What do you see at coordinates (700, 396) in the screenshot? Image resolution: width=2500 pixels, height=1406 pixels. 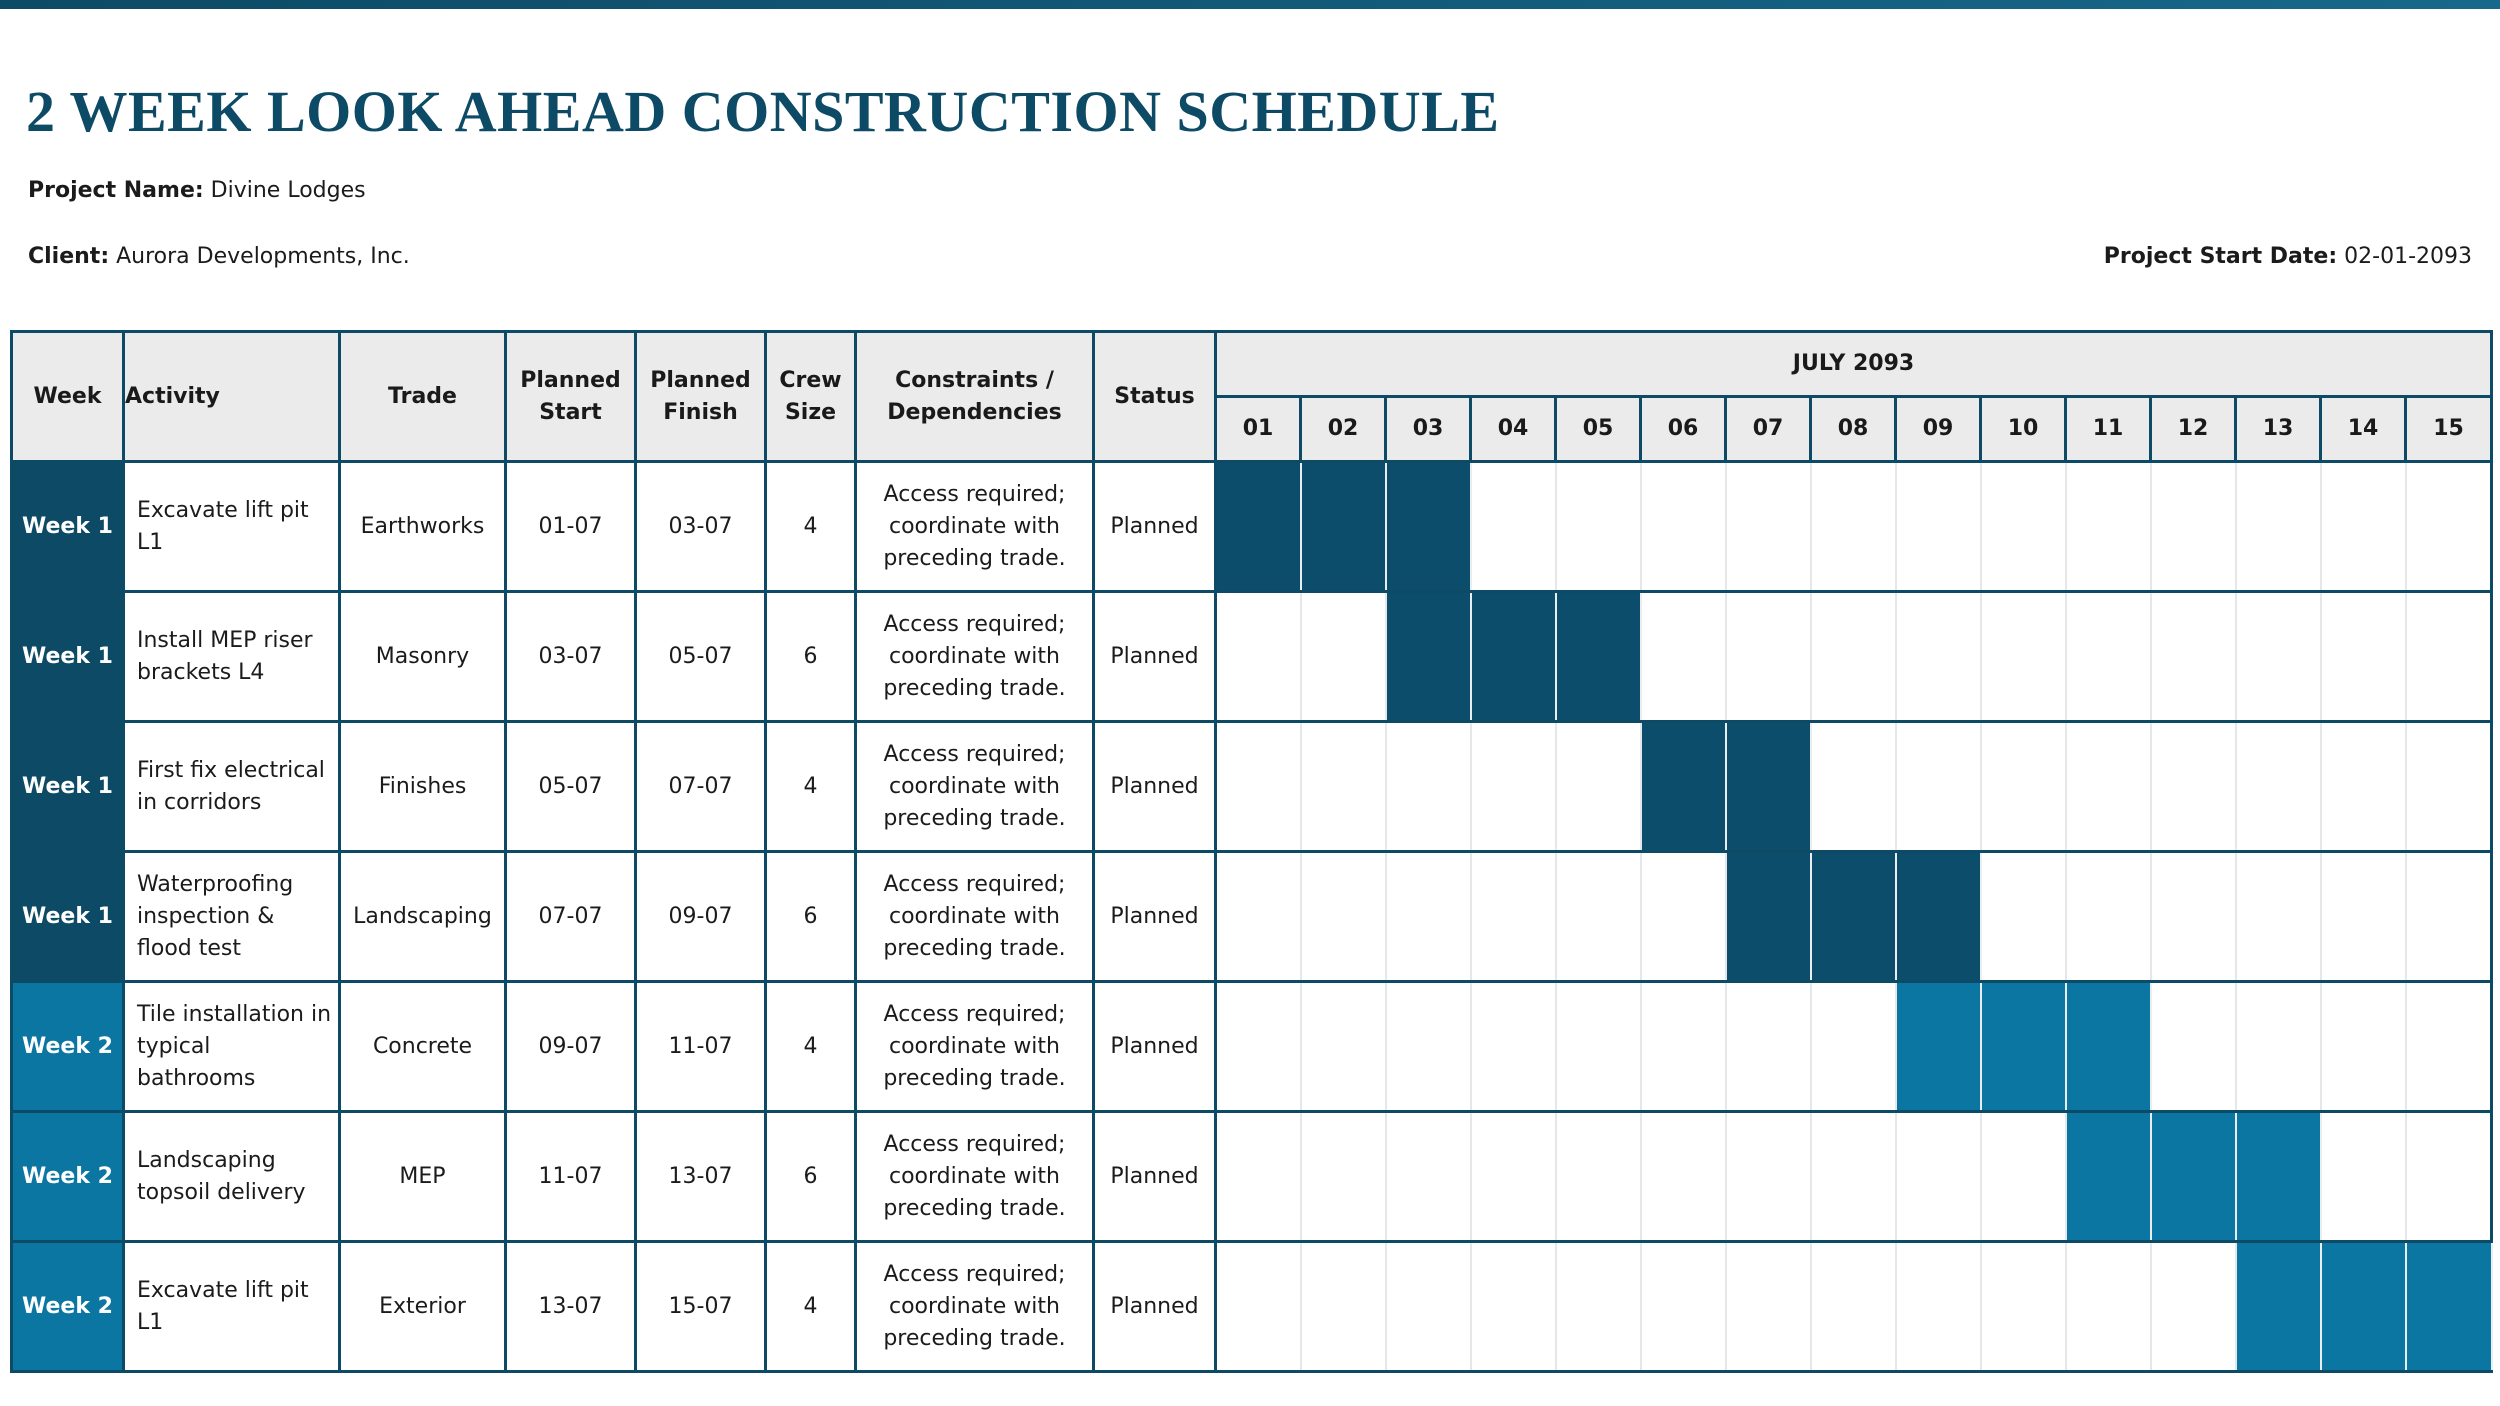 I see `header-planned-finish: Planned Finish` at bounding box center [700, 396].